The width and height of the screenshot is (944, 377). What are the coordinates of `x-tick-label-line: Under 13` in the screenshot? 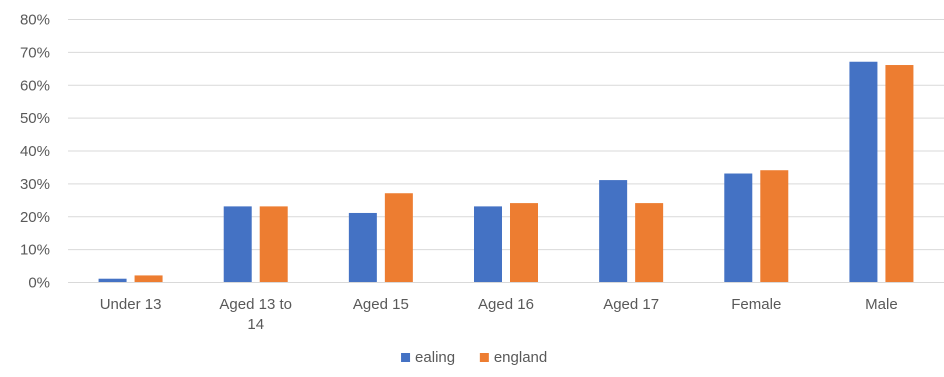 It's located at (131, 304).